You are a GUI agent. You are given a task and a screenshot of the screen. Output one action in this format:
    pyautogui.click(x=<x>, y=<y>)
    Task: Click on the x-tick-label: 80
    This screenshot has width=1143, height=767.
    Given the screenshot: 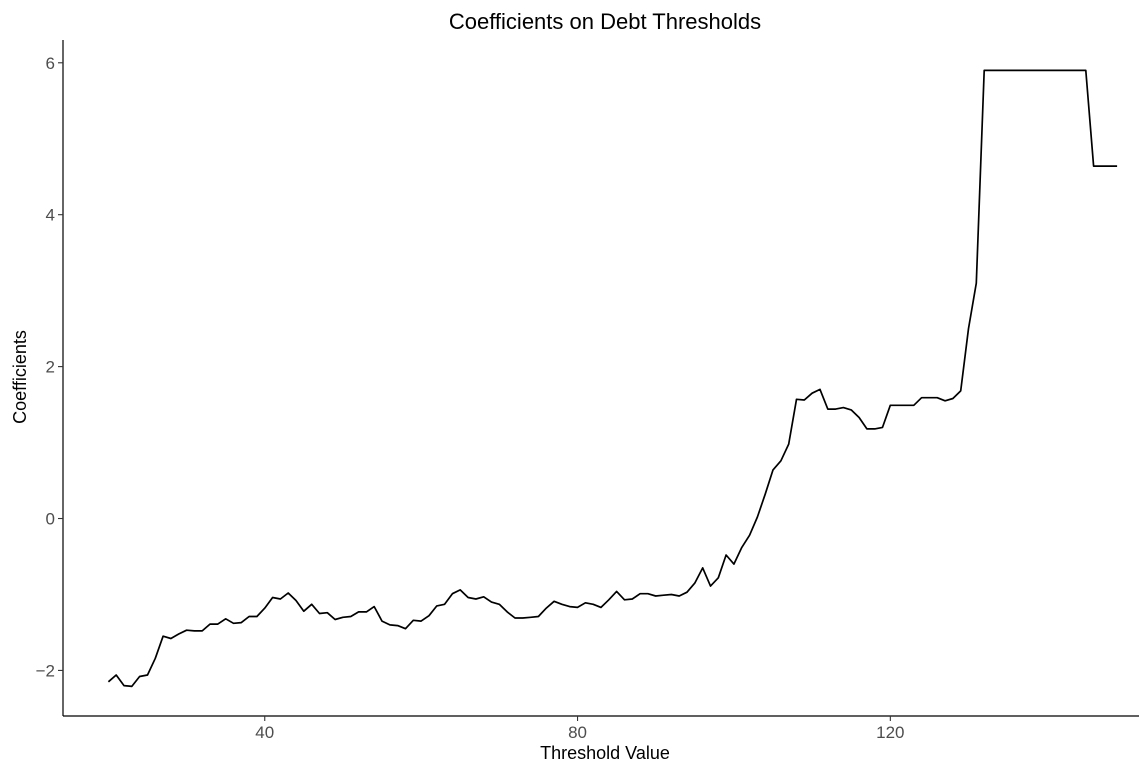 What is the action you would take?
    pyautogui.click(x=577, y=732)
    